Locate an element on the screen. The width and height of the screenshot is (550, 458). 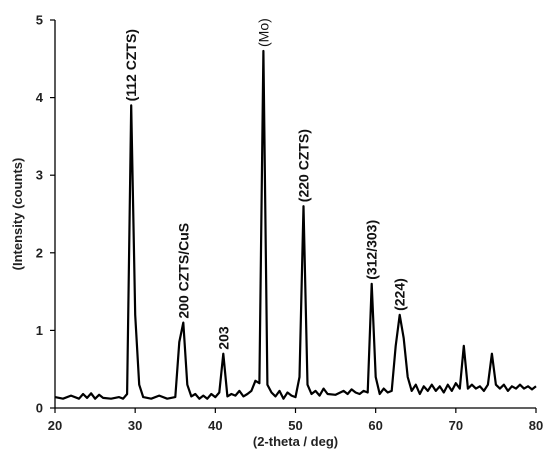
y-tick-label: 2 is located at coordinates (39, 252).